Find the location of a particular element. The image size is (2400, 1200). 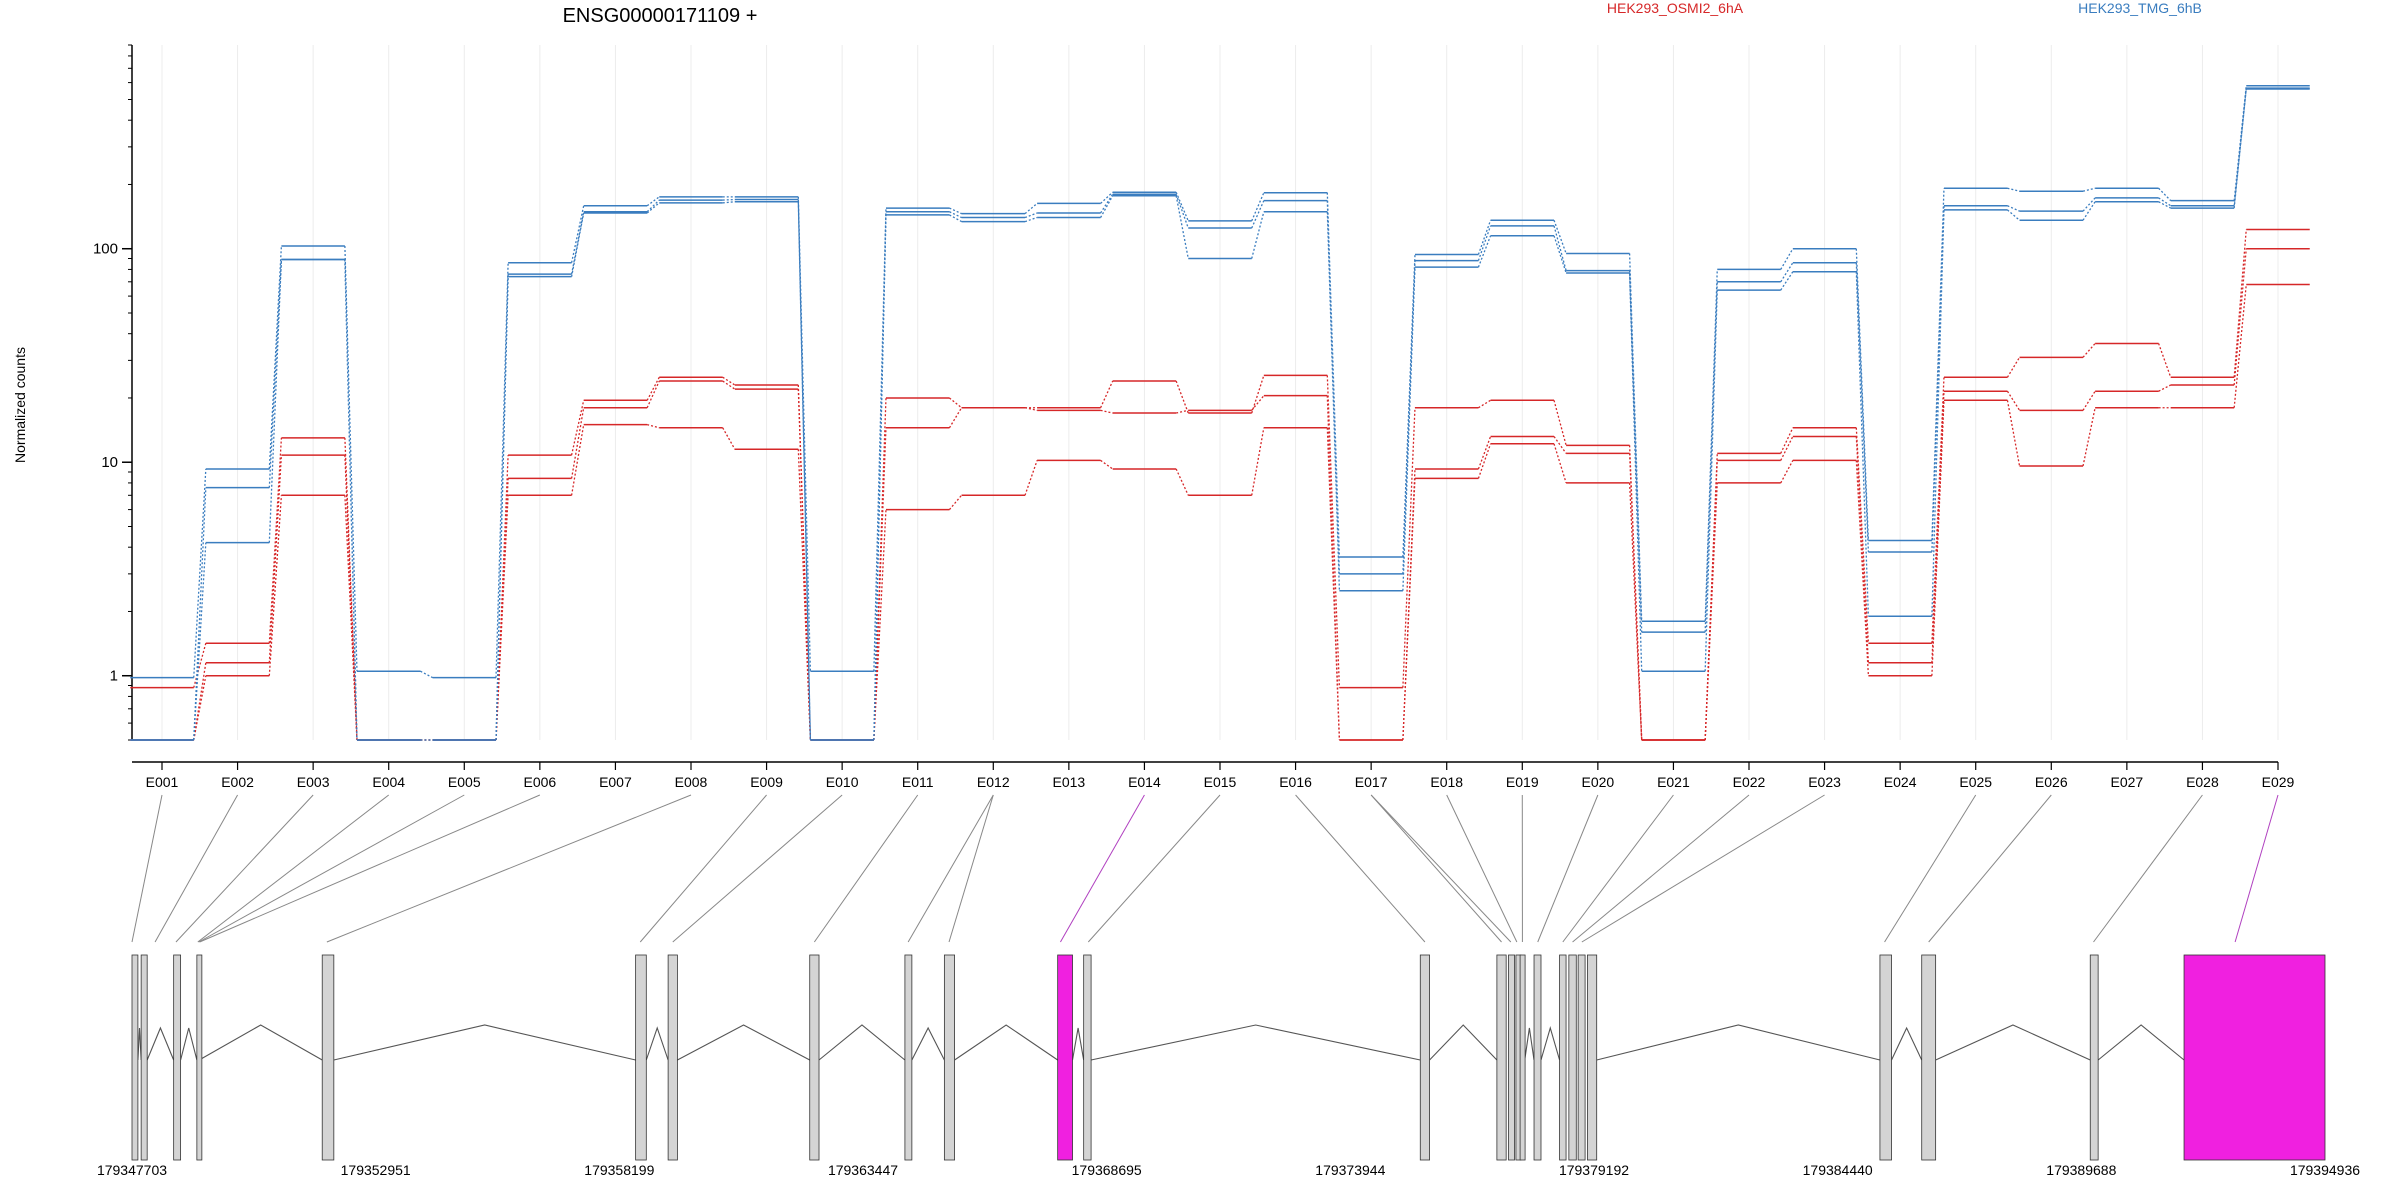

x-tick-label: E014 is located at coordinates (1144, 782).